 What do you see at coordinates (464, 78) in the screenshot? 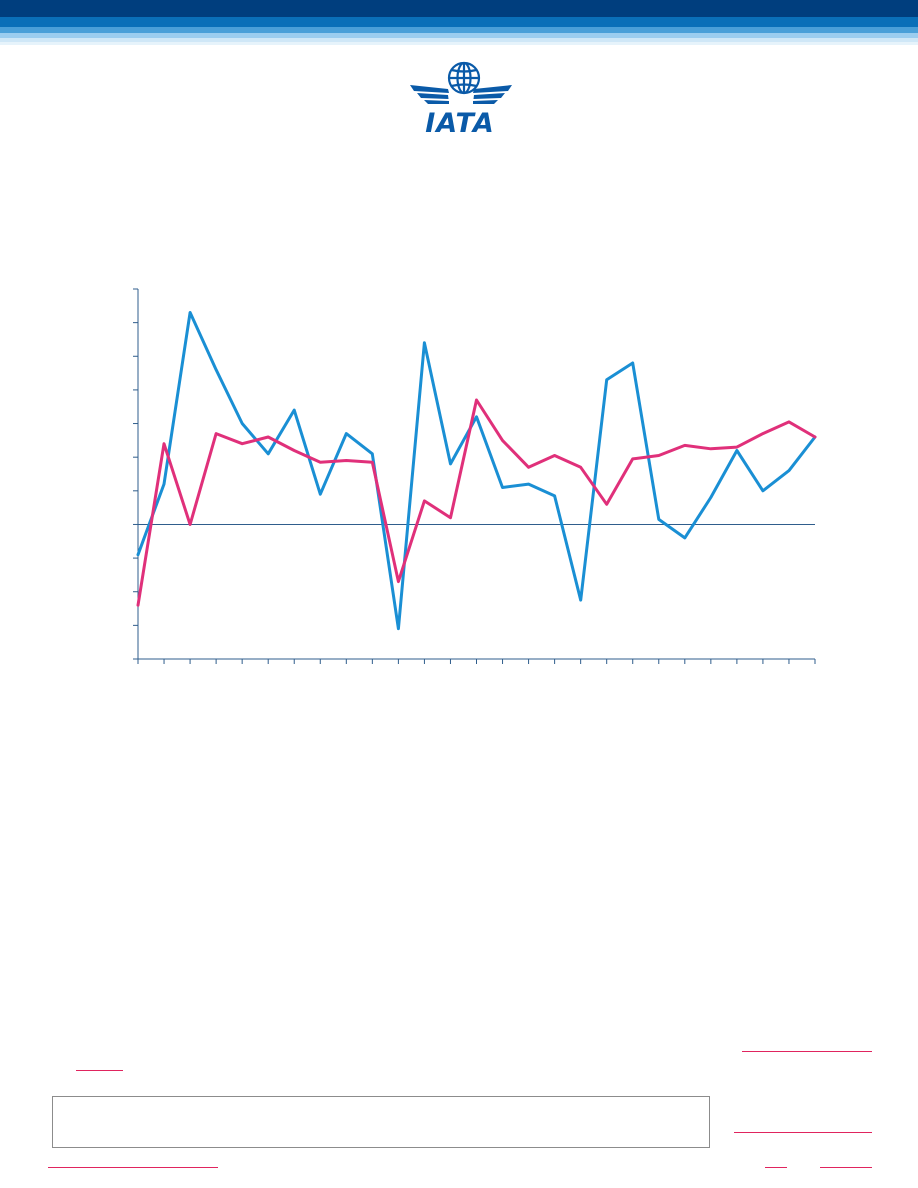
I see `globe-icon` at bounding box center [464, 78].